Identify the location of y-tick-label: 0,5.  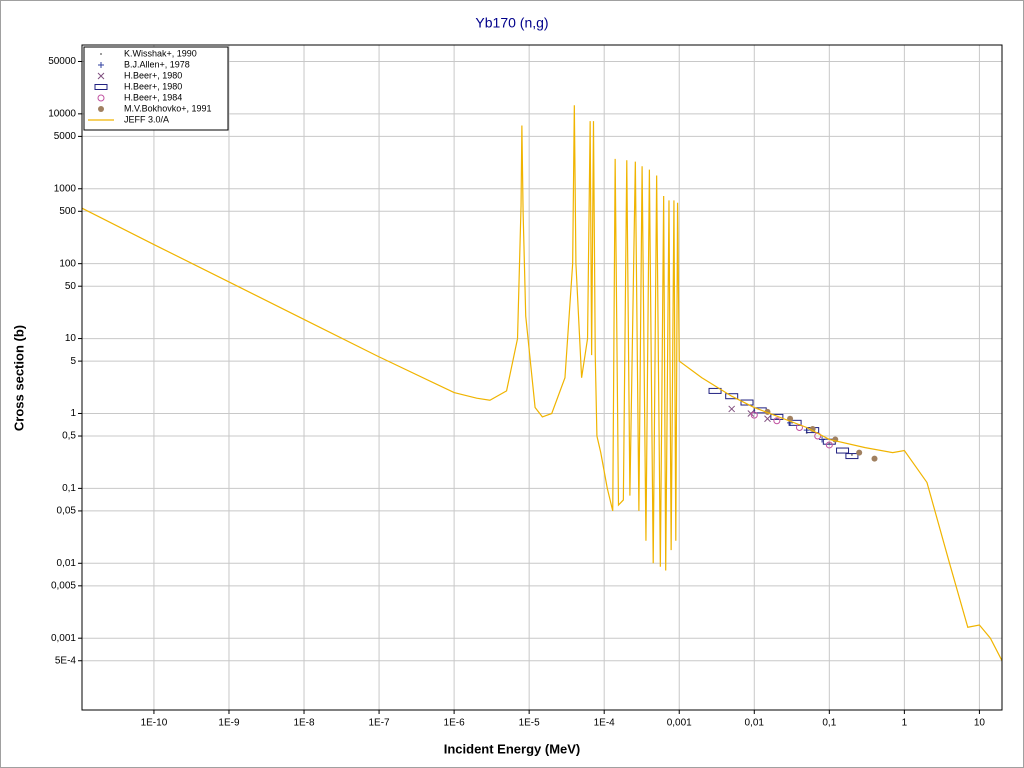
(69, 436).